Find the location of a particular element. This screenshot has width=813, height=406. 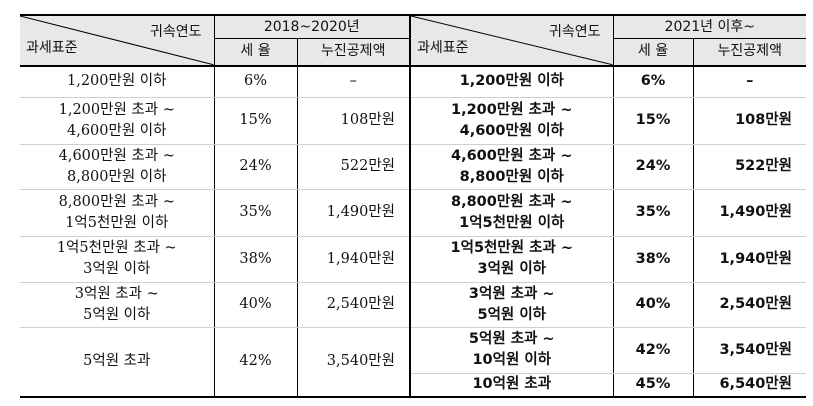

deduction-2021: 6,540만원 is located at coordinates (749, 385).